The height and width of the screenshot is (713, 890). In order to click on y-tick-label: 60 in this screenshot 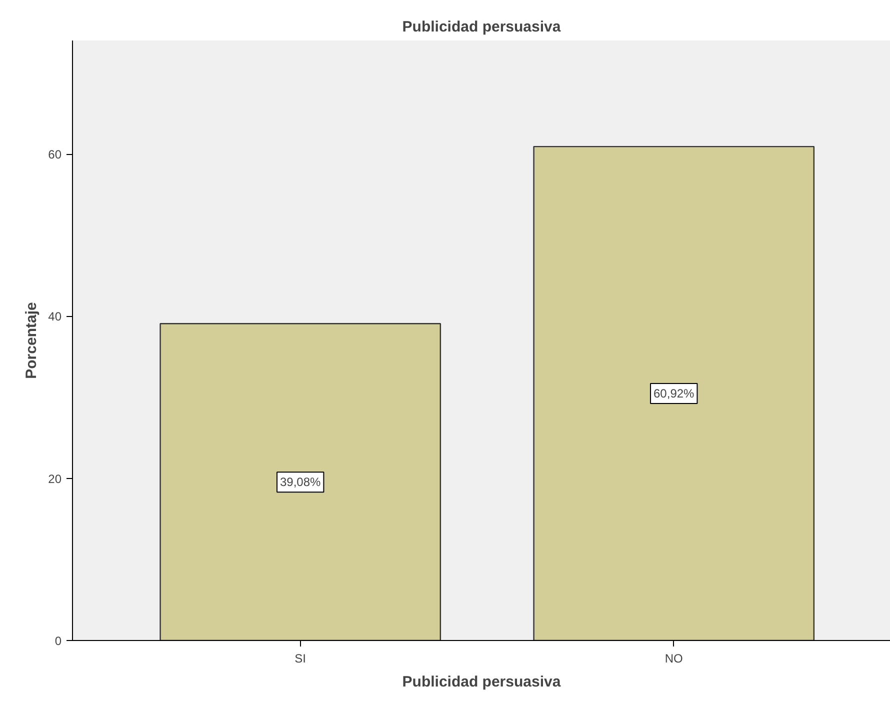, I will do `click(55, 155)`.